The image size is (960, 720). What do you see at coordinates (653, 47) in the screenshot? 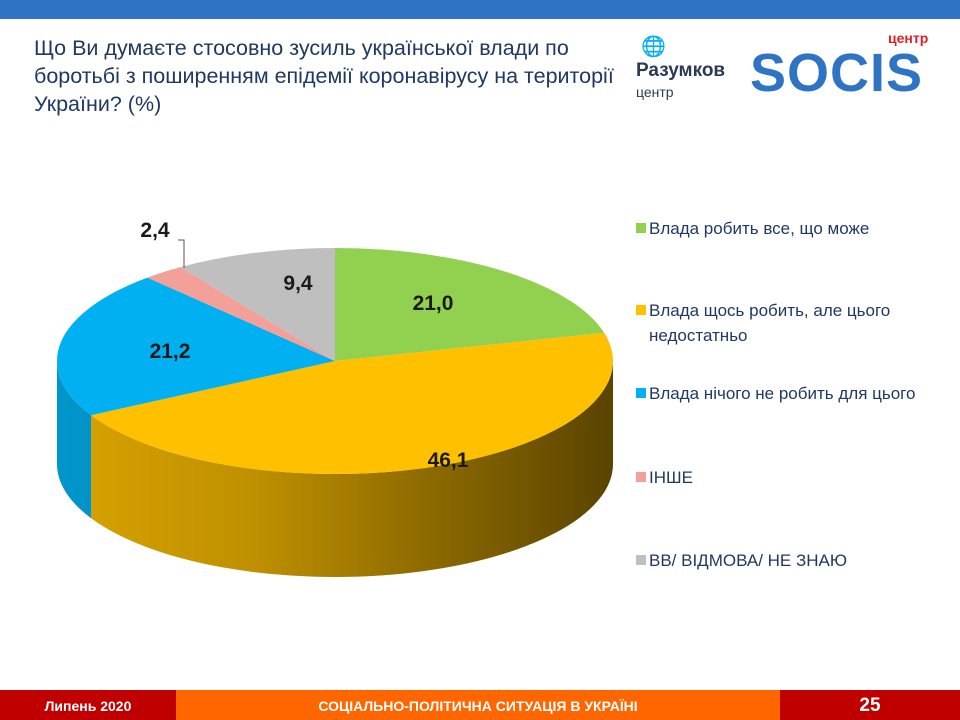
I see `globe-icon: 🌐` at bounding box center [653, 47].